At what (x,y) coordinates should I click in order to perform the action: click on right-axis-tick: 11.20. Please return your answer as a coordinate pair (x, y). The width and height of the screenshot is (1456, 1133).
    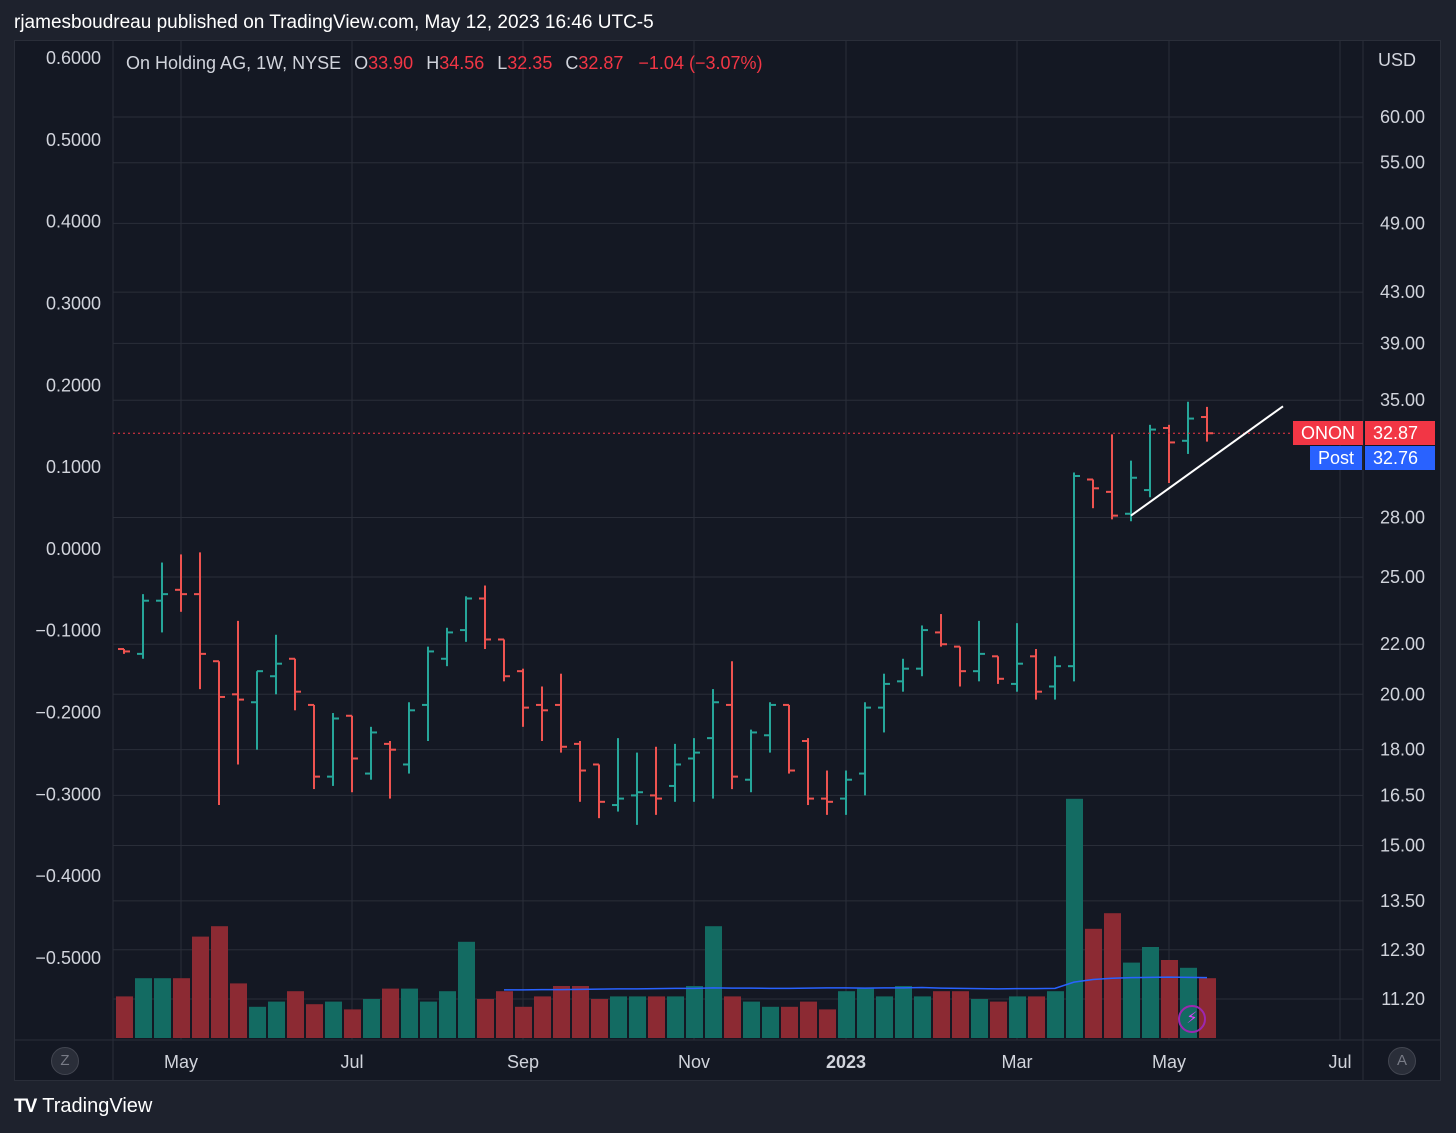
    Looking at the image, I should click on (1403, 999).